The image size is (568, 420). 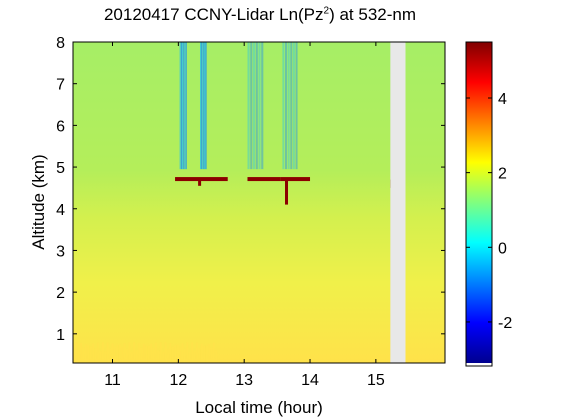 I want to click on x-tick-label: 12, so click(x=178, y=380).